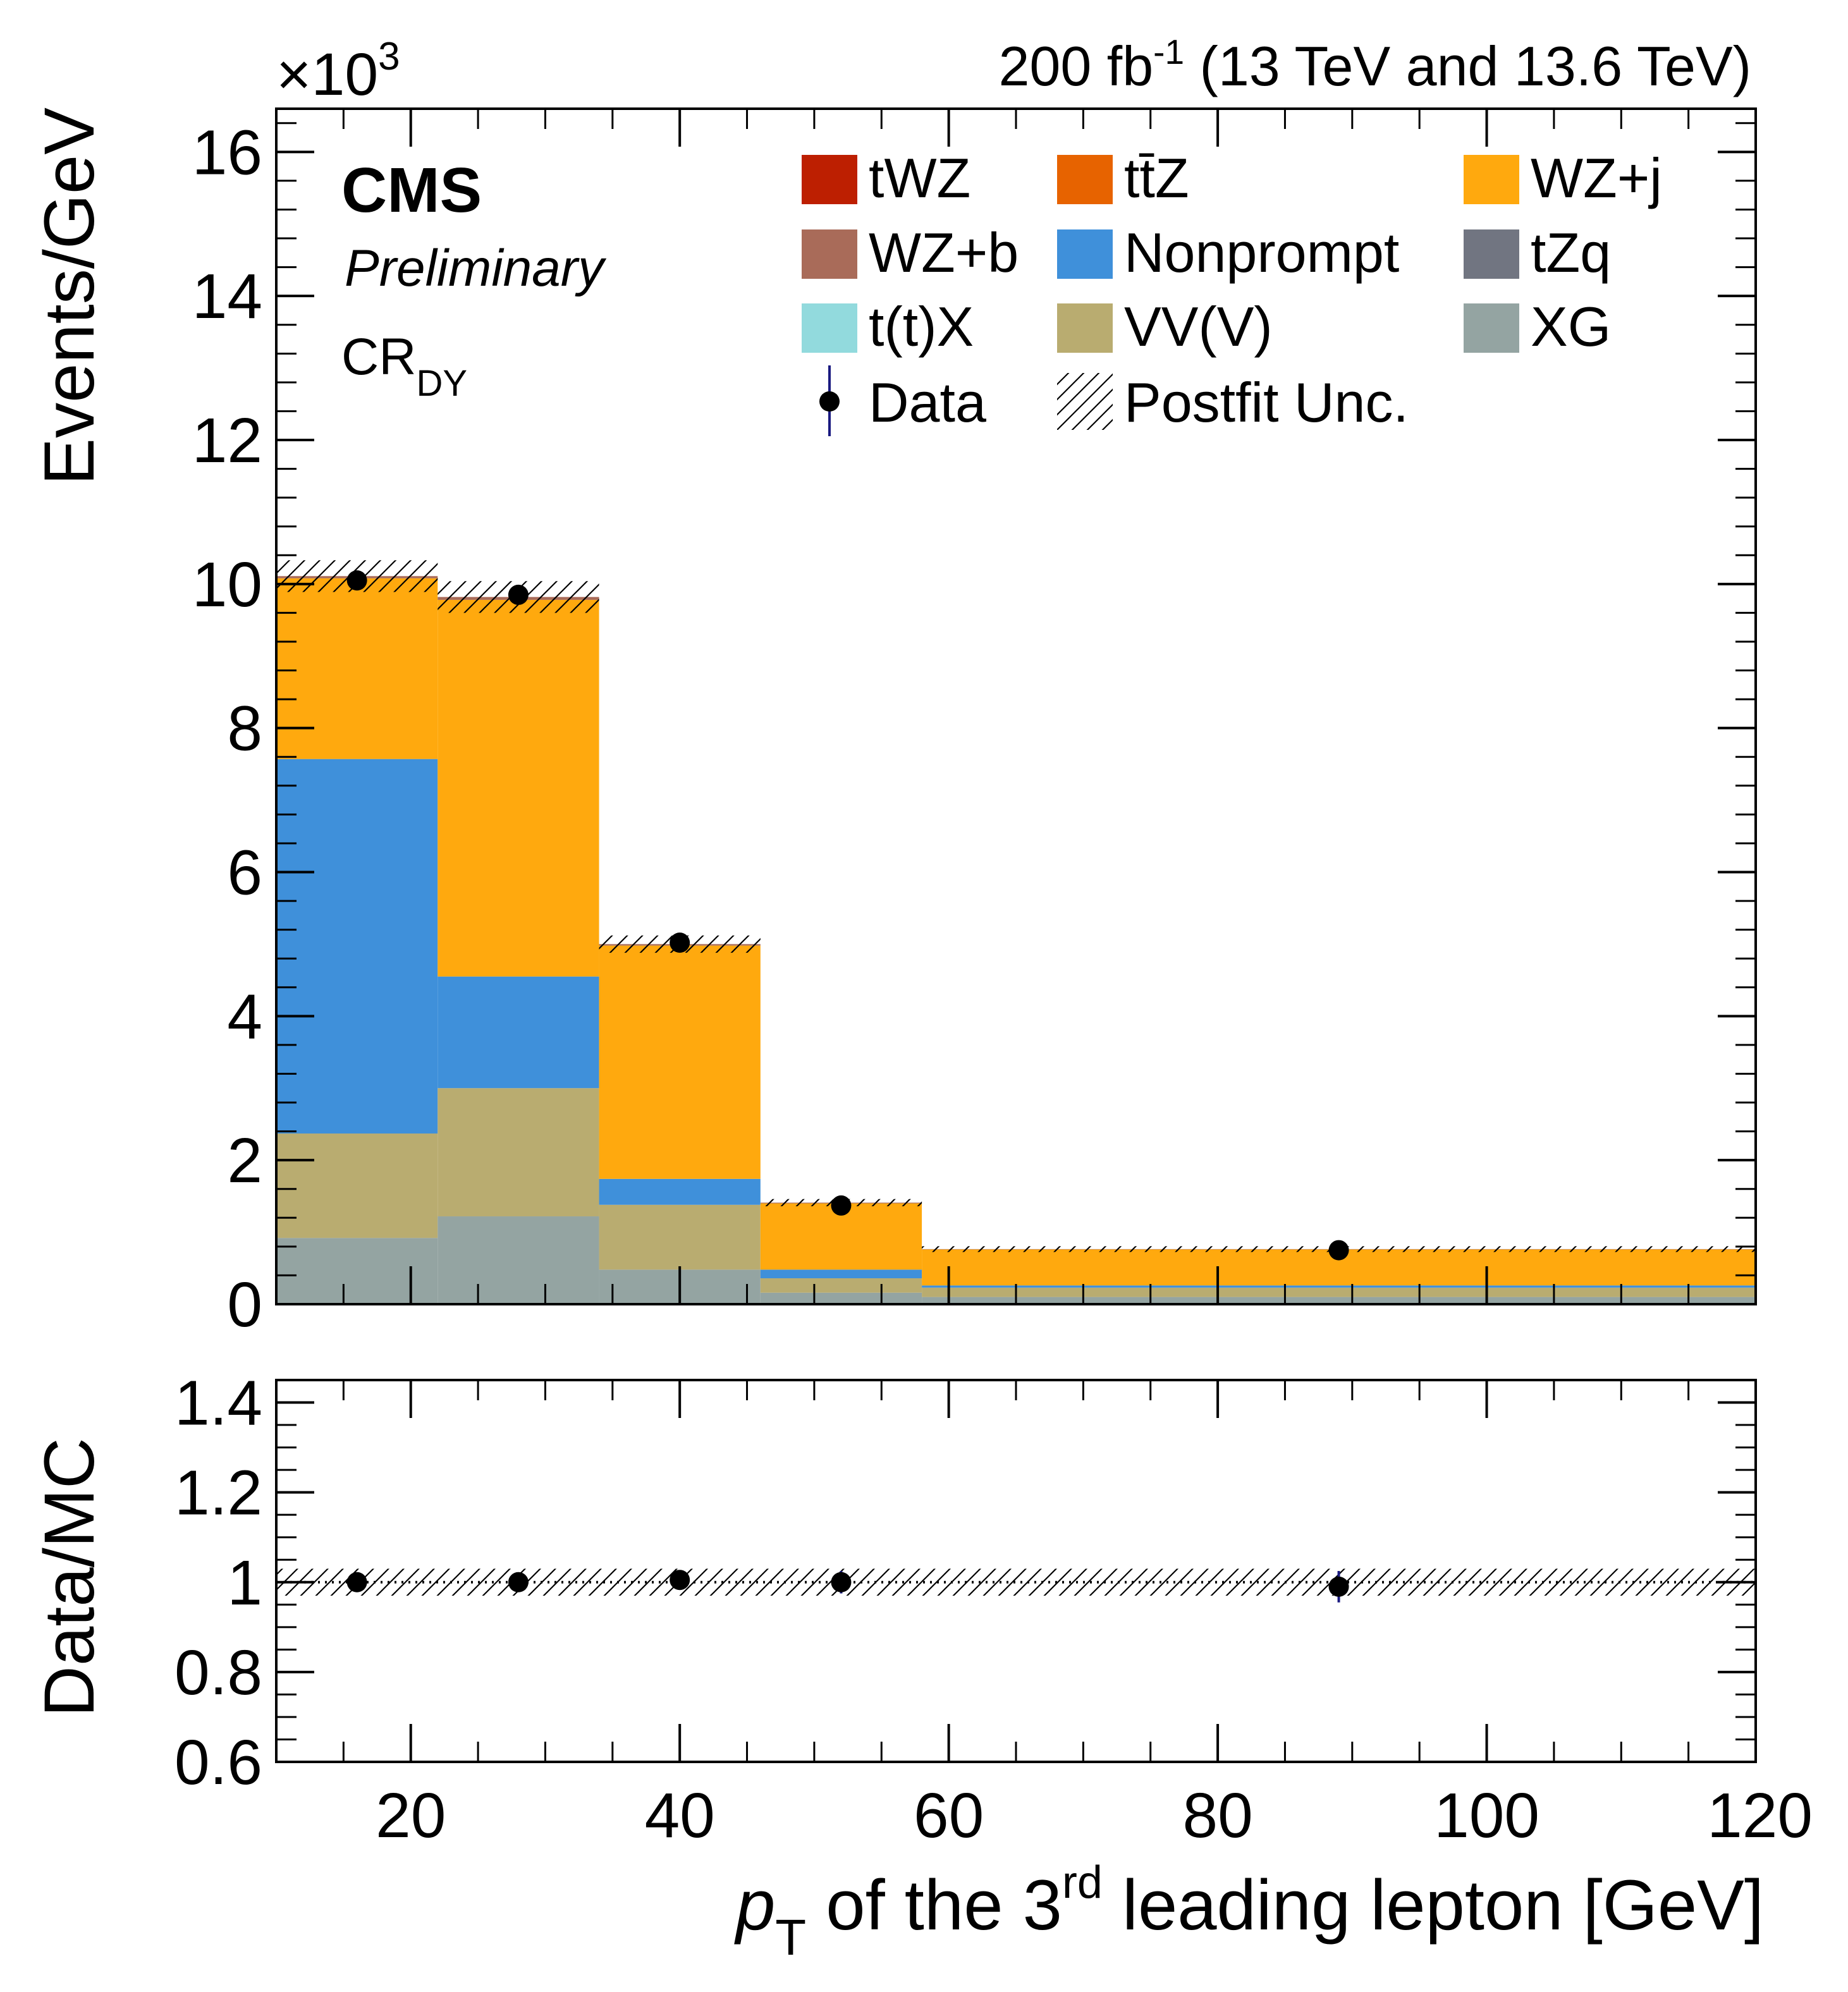 The width and height of the screenshot is (1848, 1992). What do you see at coordinates (1198, 326) in the screenshot?
I see `legend-label: VV(V)` at bounding box center [1198, 326].